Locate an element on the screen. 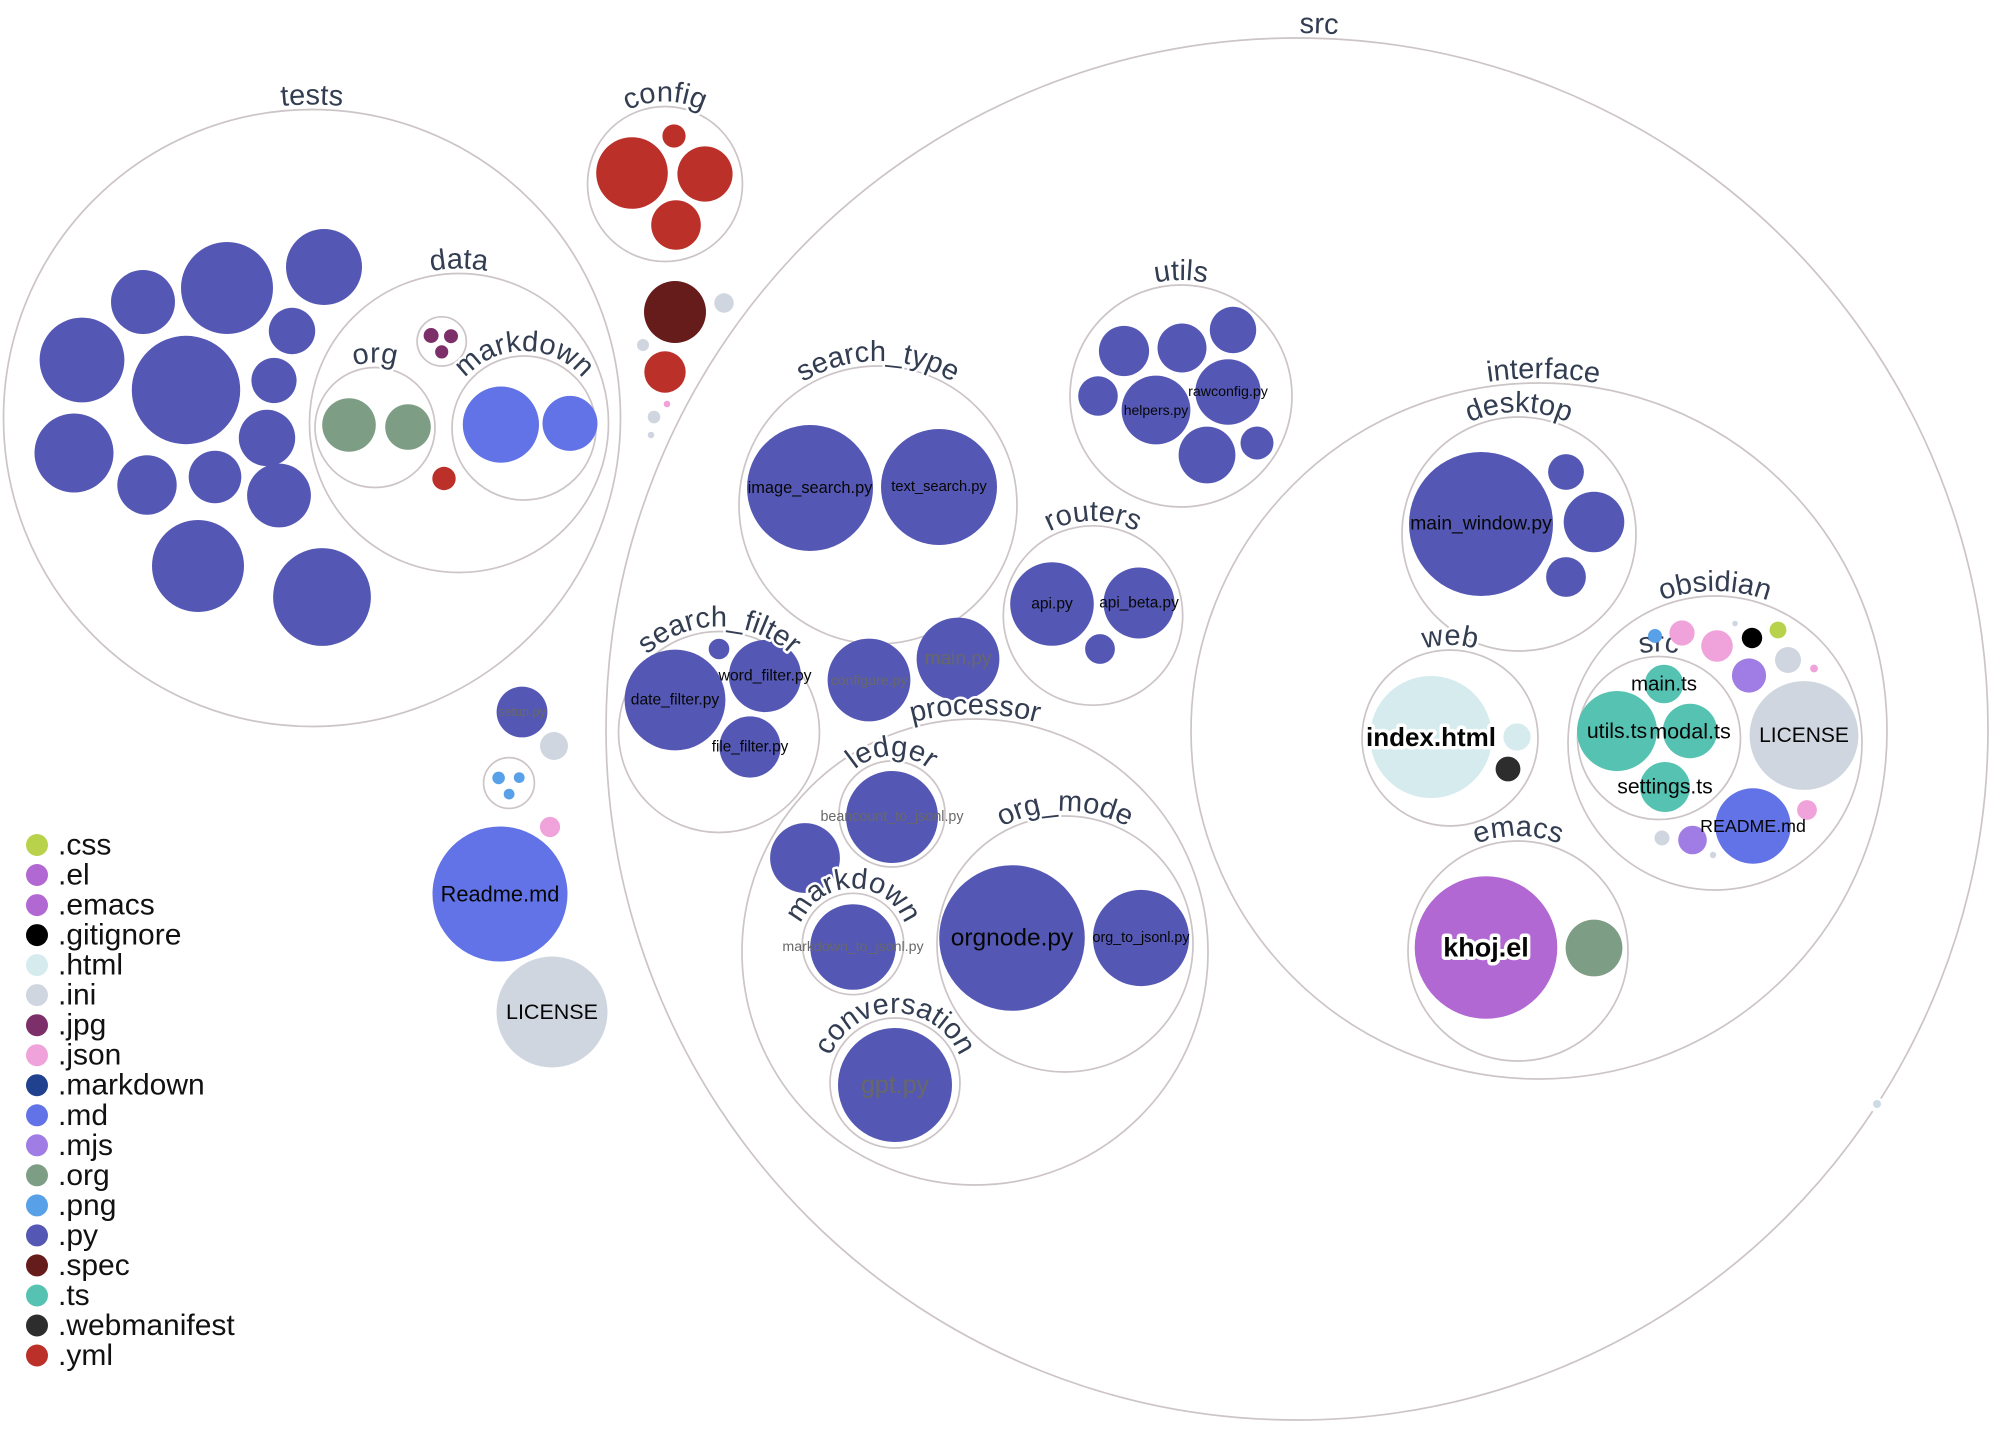 The image size is (1995, 1451). svg-text: gpt.py is located at coordinates (895, 1085).